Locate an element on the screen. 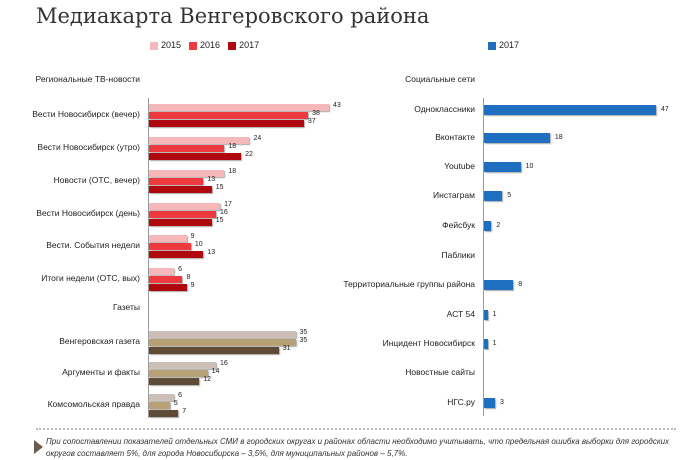  category-label: Вести Новосибирск (утро) is located at coordinates (88, 147).